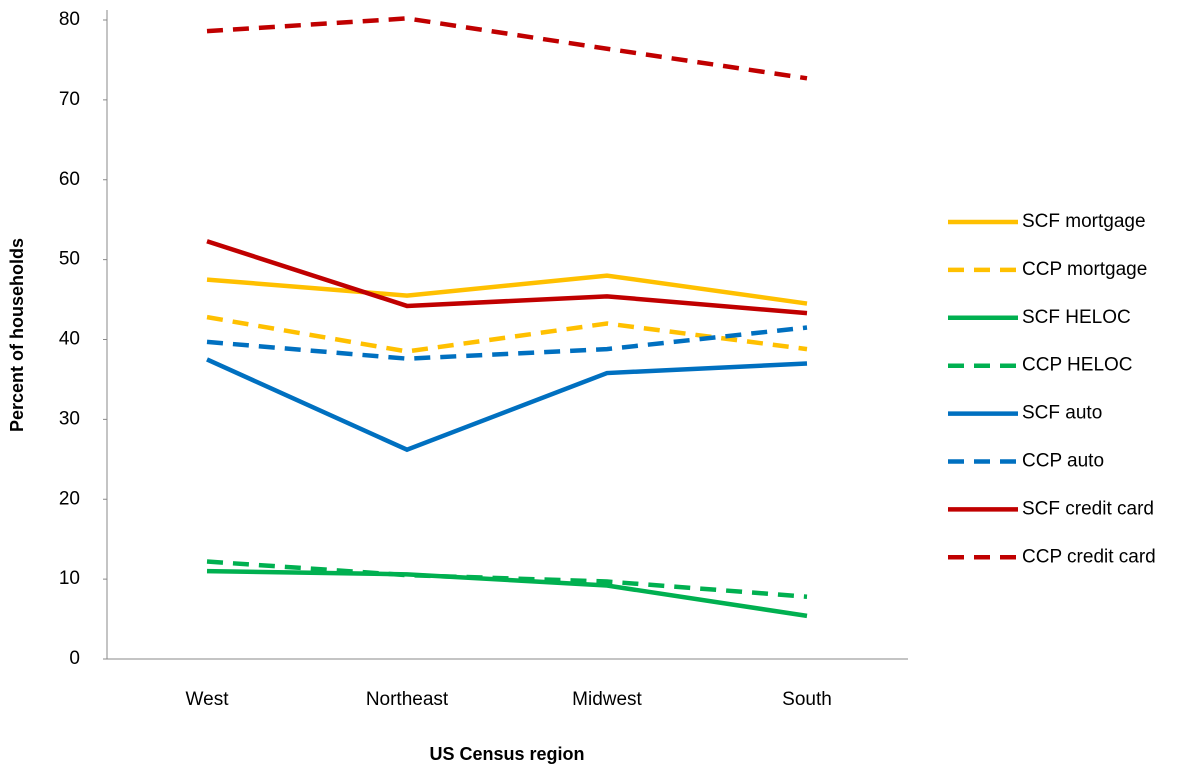 This screenshot has height=771, width=1194. I want to click on x-tick-label: Northeast, so click(407, 699).